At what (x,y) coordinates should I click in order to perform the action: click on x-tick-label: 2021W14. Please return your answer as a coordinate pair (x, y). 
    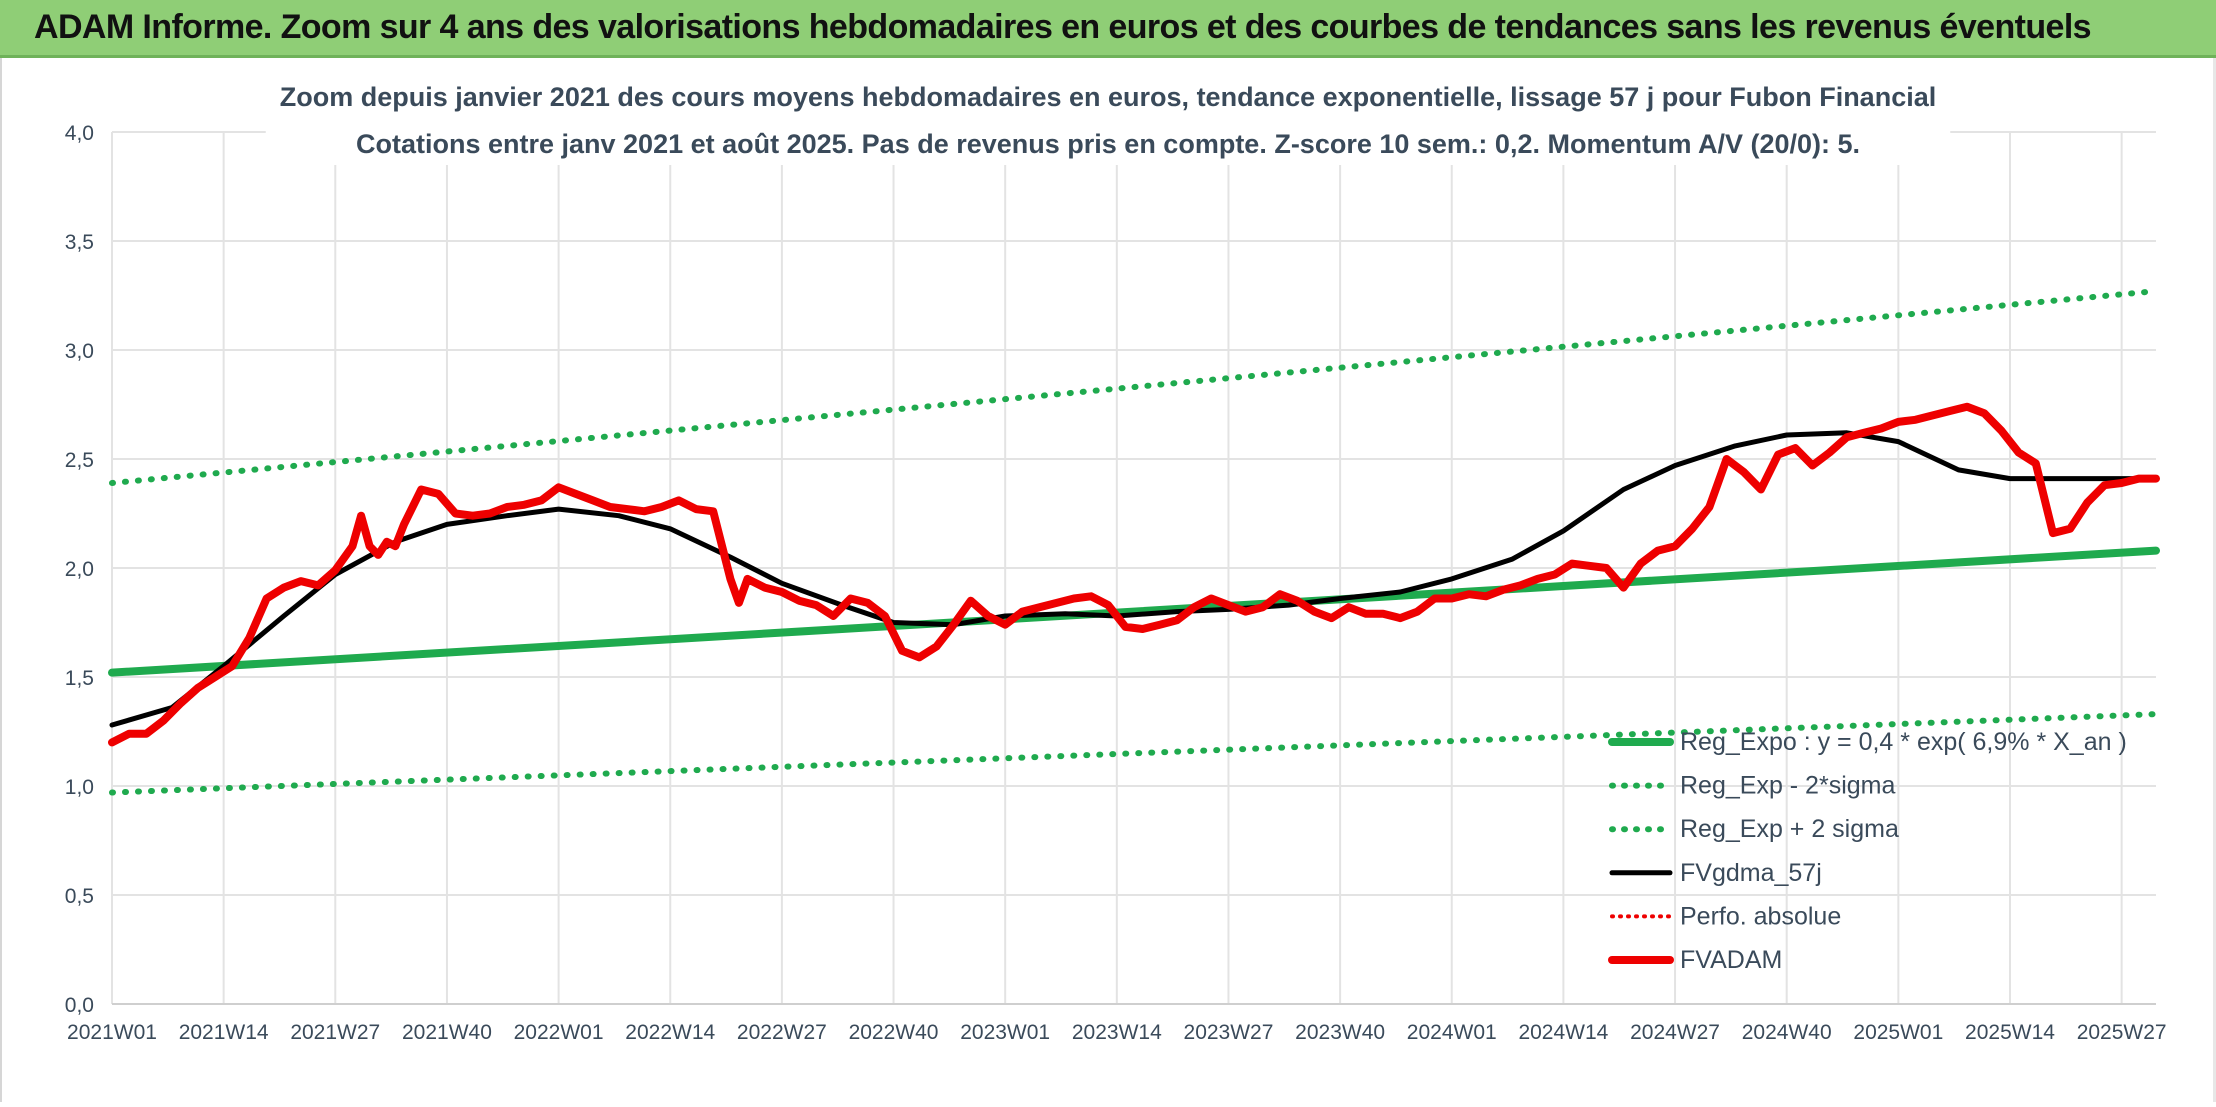
    Looking at the image, I should click on (224, 1032).